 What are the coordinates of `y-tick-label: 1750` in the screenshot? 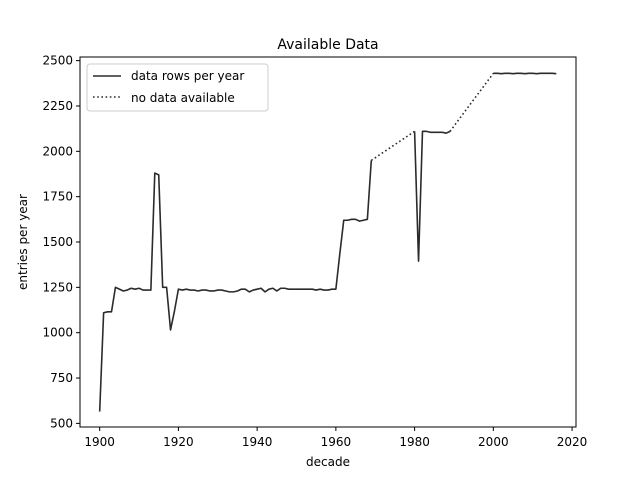 It's located at (57, 197).